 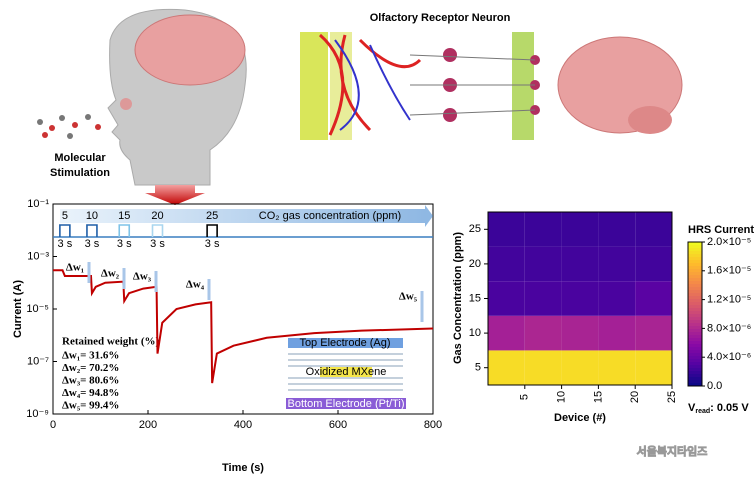 I want to click on delta-w-label: Δw₂, so click(x=110, y=274).